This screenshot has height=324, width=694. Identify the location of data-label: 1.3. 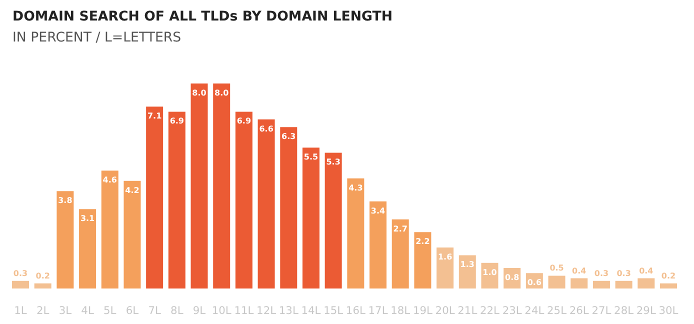
(467, 265).